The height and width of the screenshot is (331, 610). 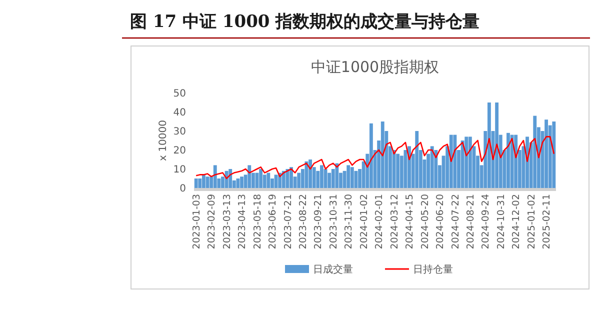 What do you see at coordinates (375, 67) in the screenshot?
I see `chart-subtitle: 中证1000股指期权` at bounding box center [375, 67].